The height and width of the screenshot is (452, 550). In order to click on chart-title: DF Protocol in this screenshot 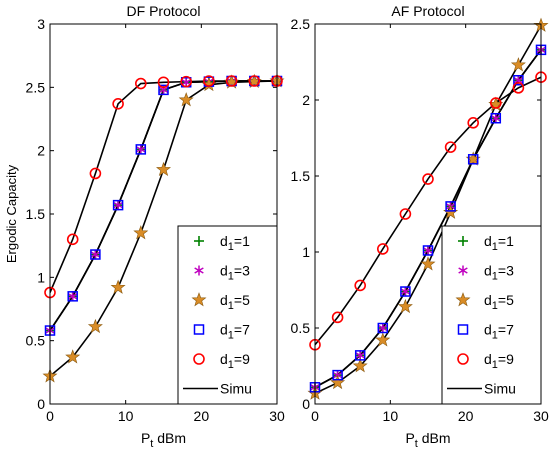, I will do `click(164, 11)`.